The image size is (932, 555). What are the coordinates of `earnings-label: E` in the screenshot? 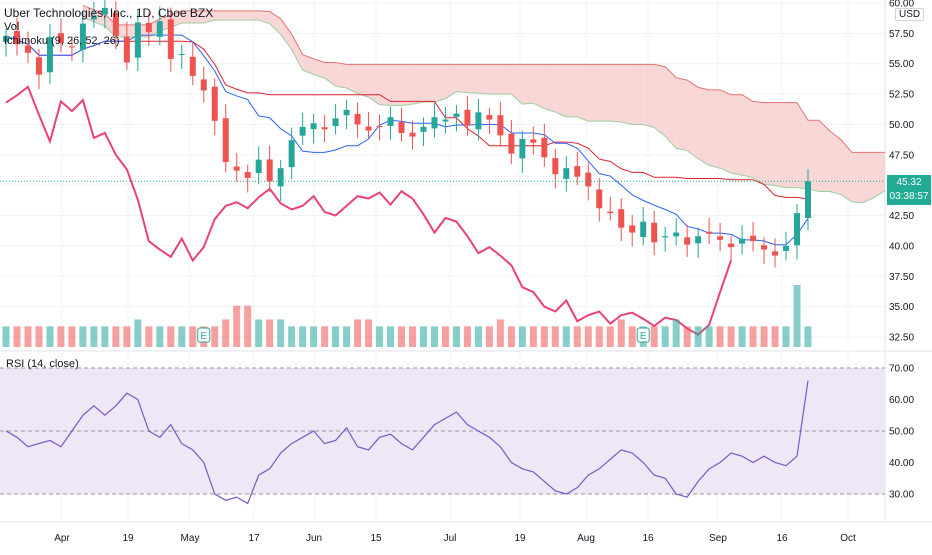 It's located at (643, 336).